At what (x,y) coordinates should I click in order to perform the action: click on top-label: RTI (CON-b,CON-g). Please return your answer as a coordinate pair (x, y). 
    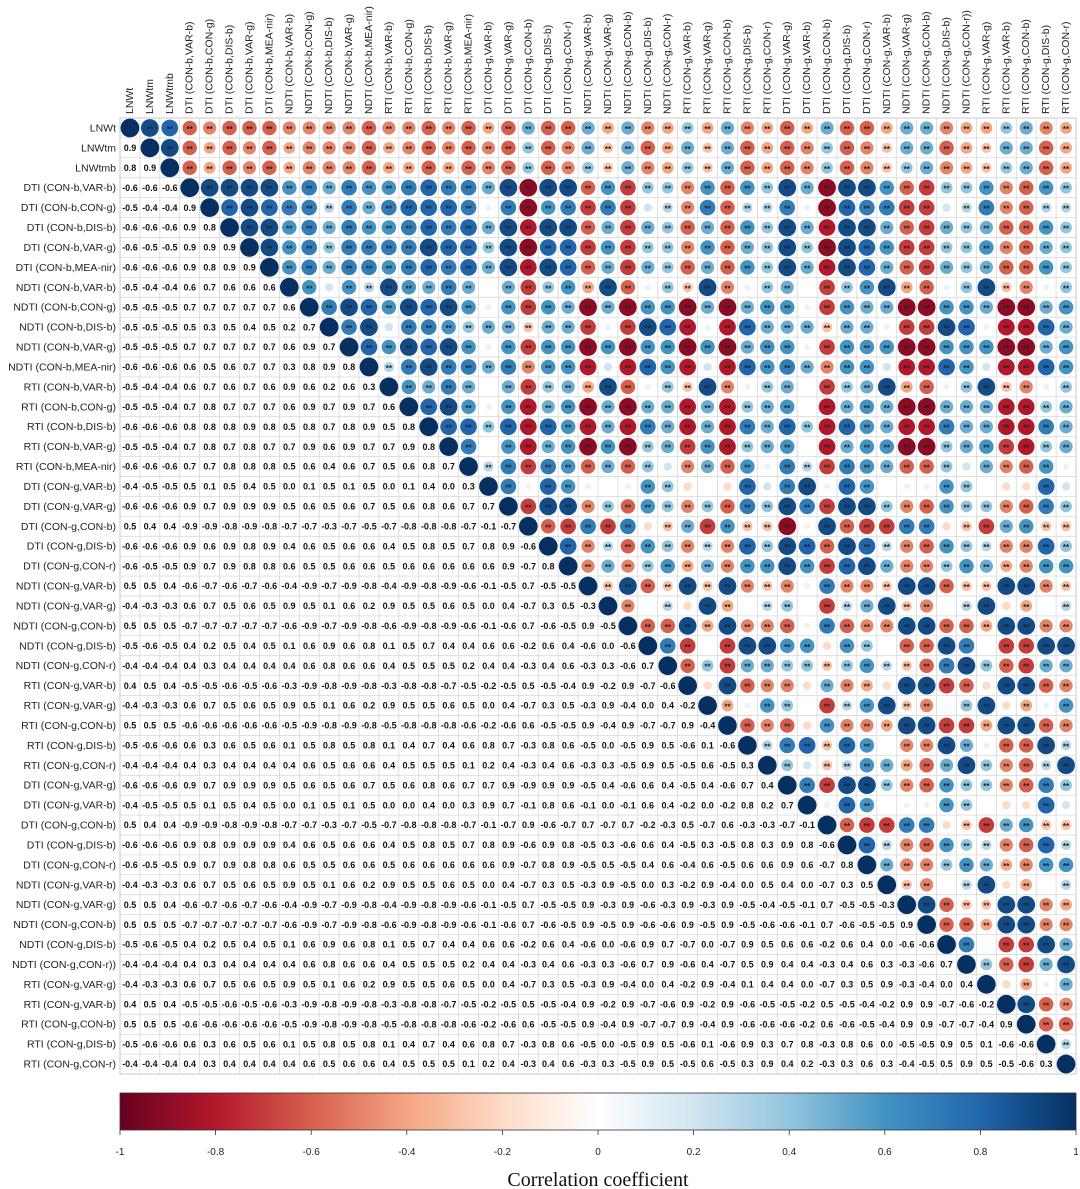
    Looking at the image, I should click on (409, 66).